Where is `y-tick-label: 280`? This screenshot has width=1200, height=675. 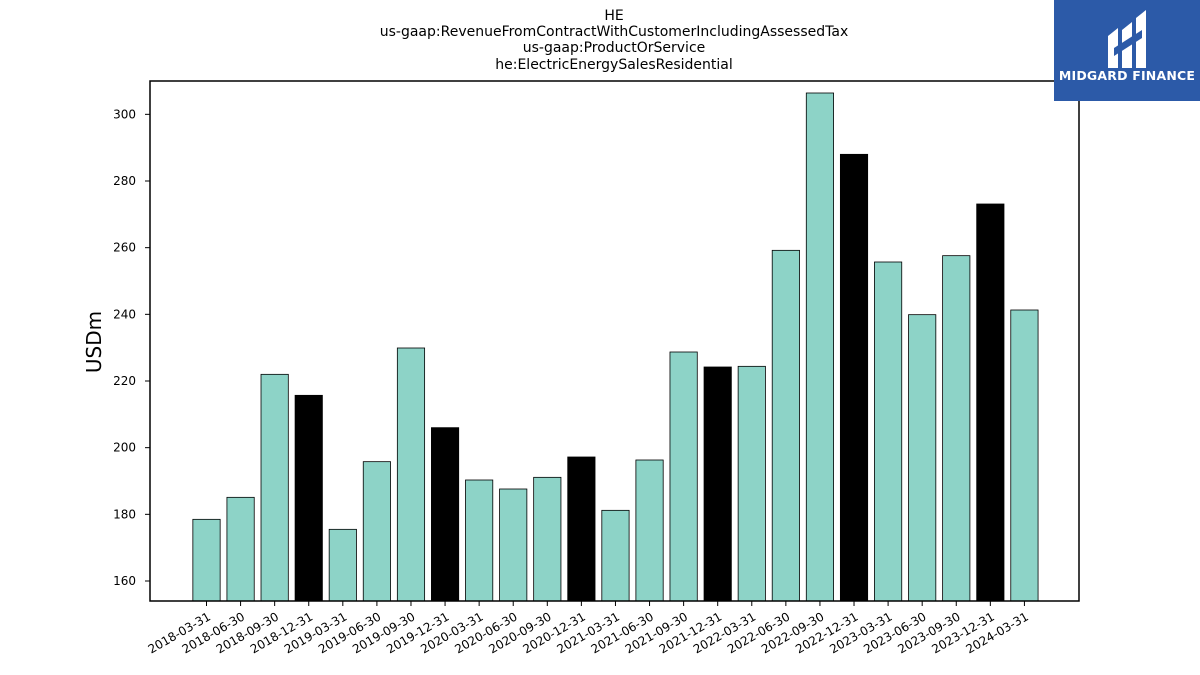
y-tick-label: 280 is located at coordinates (124, 181).